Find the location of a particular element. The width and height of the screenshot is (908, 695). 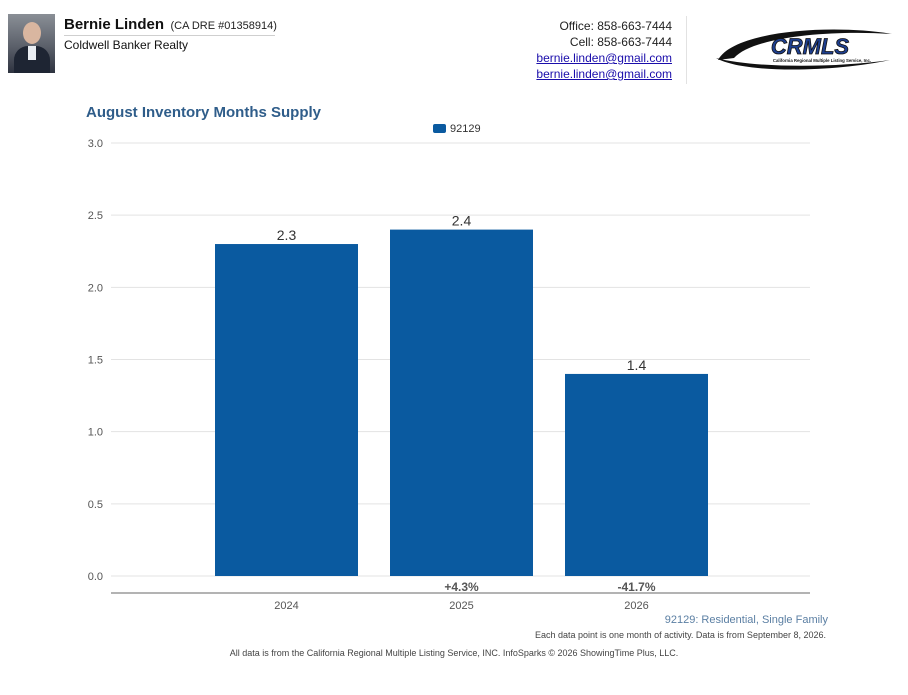

series-note: 92129: Residential, Single Family is located at coordinates (746, 620).